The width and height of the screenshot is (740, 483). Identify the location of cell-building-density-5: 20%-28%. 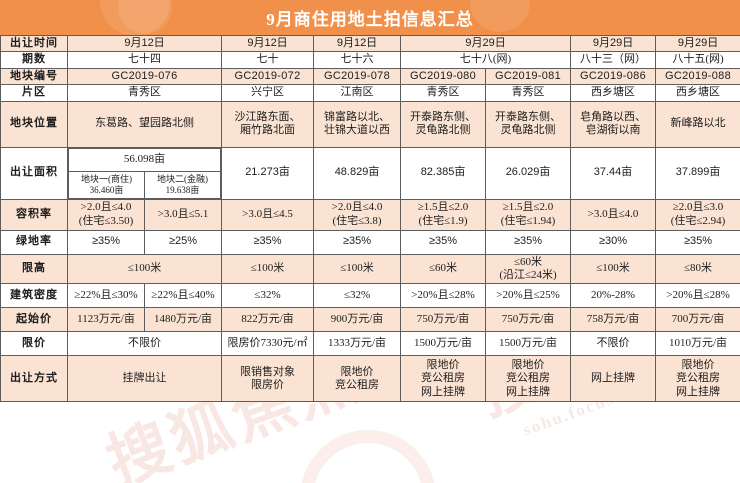
(613, 296).